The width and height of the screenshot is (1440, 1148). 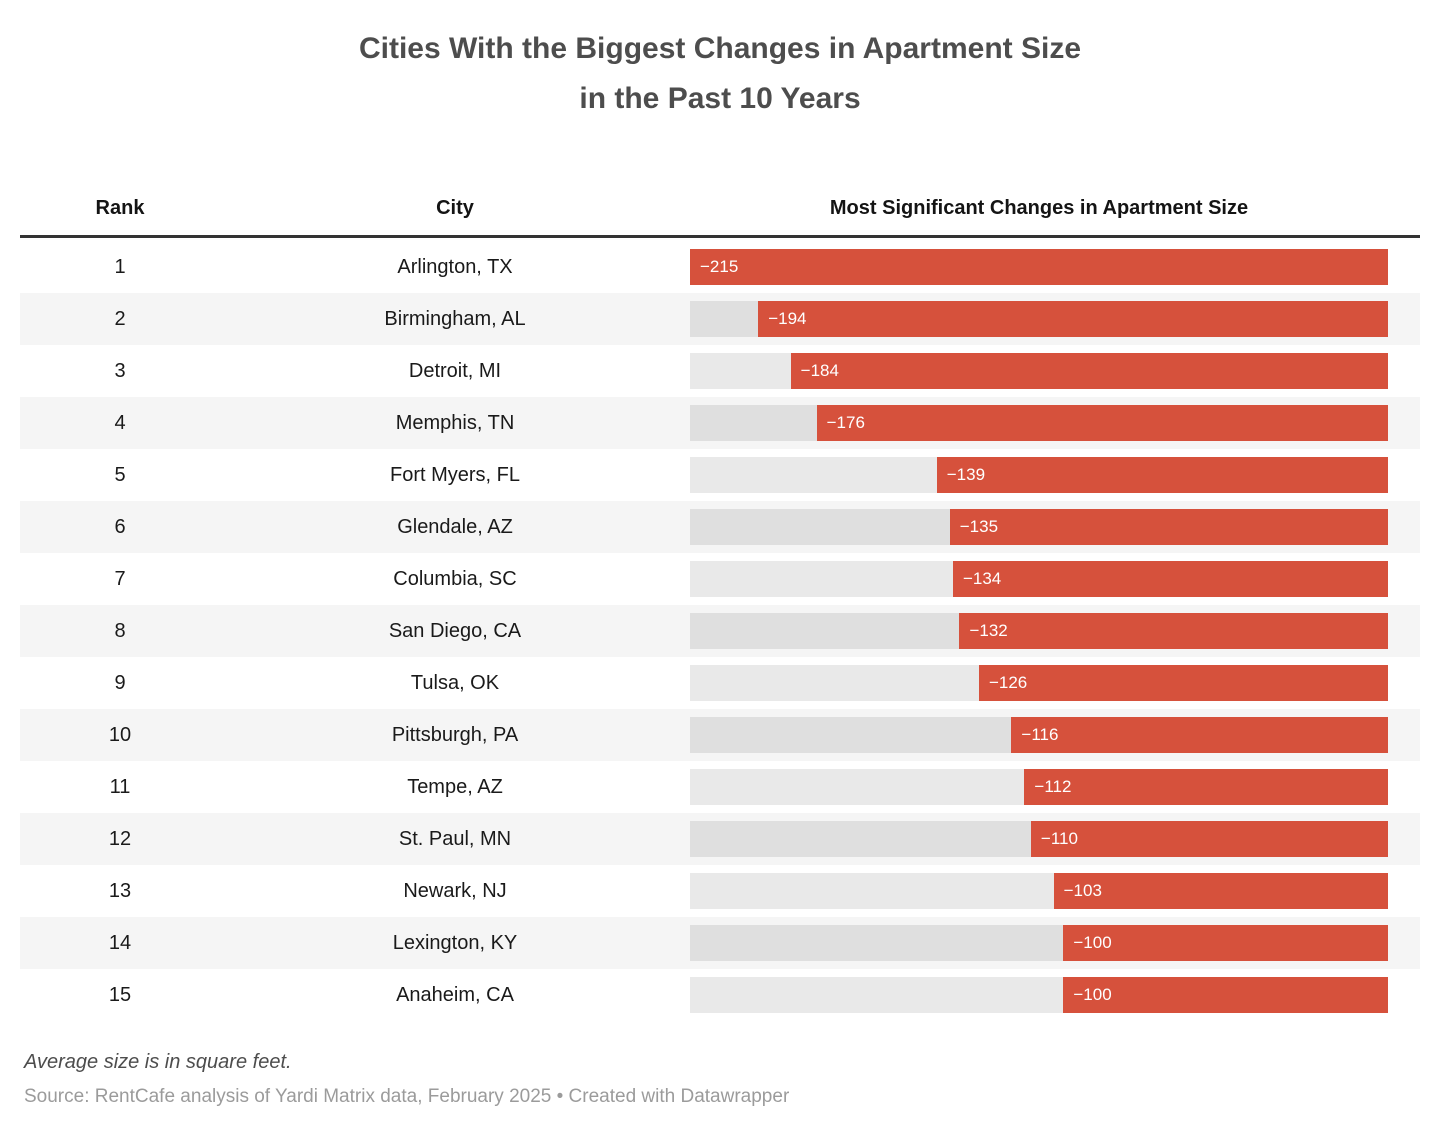 I want to click on bar-cell: −112, so click(x=1055, y=787).